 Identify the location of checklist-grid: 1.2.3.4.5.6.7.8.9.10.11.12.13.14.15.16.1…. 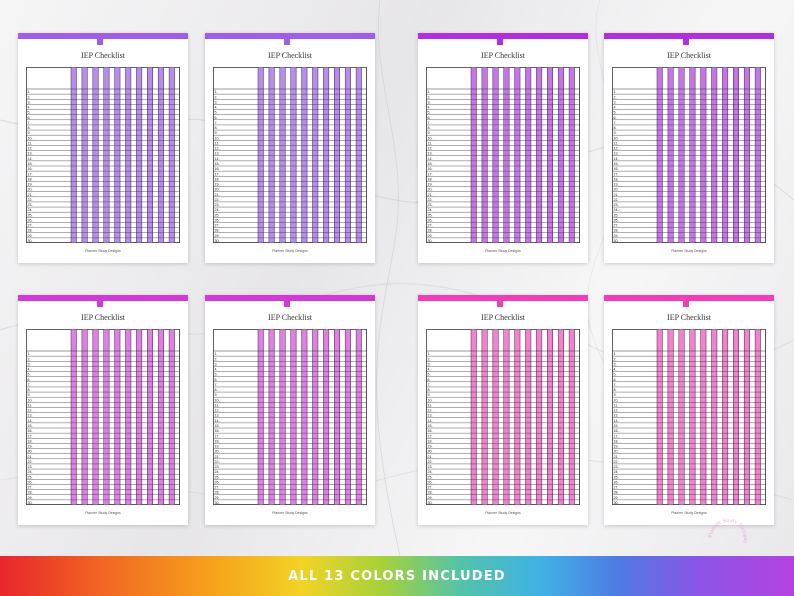
(103, 417).